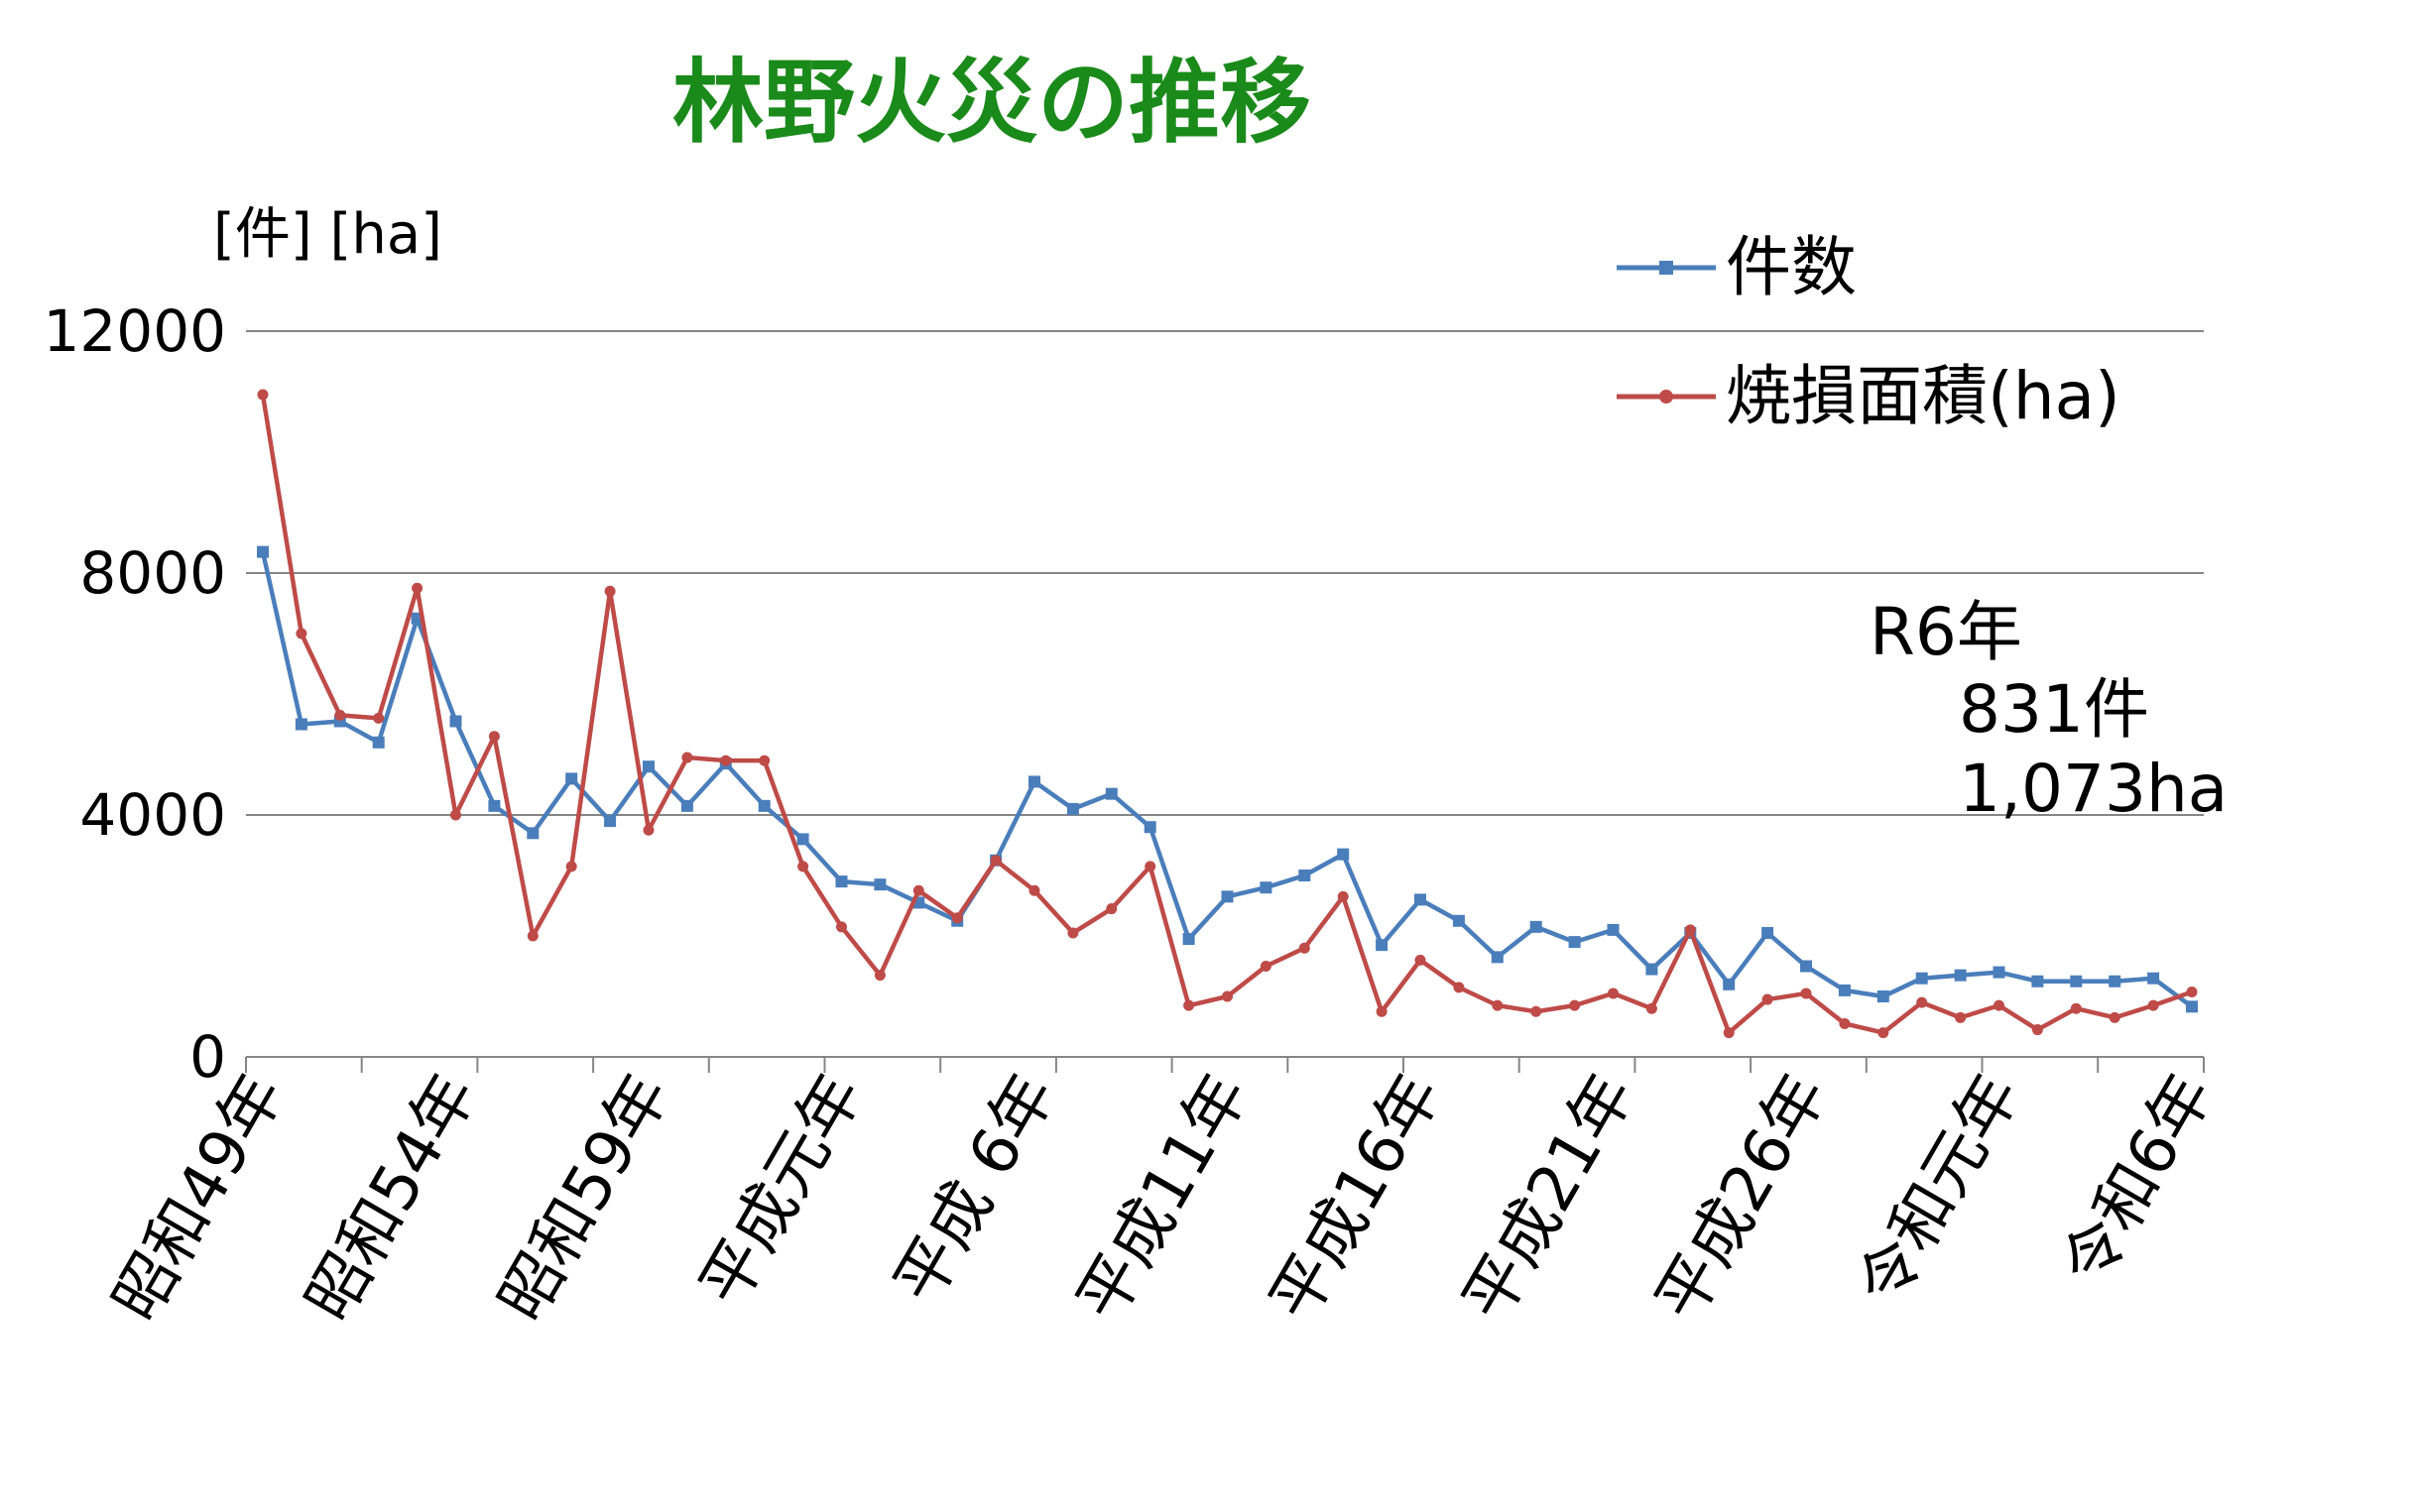 The width and height of the screenshot is (2418, 1512). What do you see at coordinates (135, 694) in the screenshot?
I see `y-axis-tick-labels: 0 4000 8000 12000` at bounding box center [135, 694].